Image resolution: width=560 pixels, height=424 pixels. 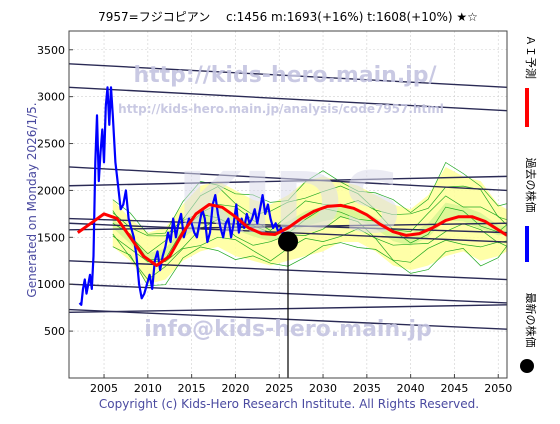 What do you see at coordinates (51, 50) in the screenshot?
I see `y-tick-label: 3500` at bounding box center [51, 50].